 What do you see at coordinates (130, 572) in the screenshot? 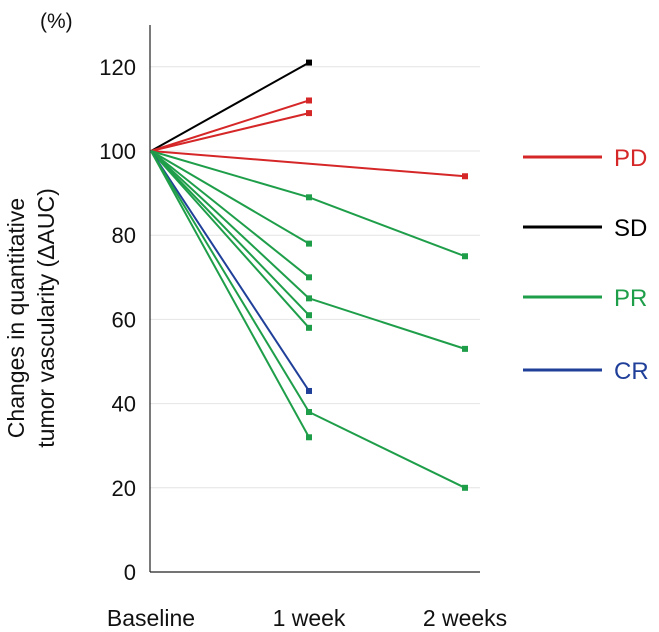
I see `y-tick-label-0: 0` at bounding box center [130, 572].